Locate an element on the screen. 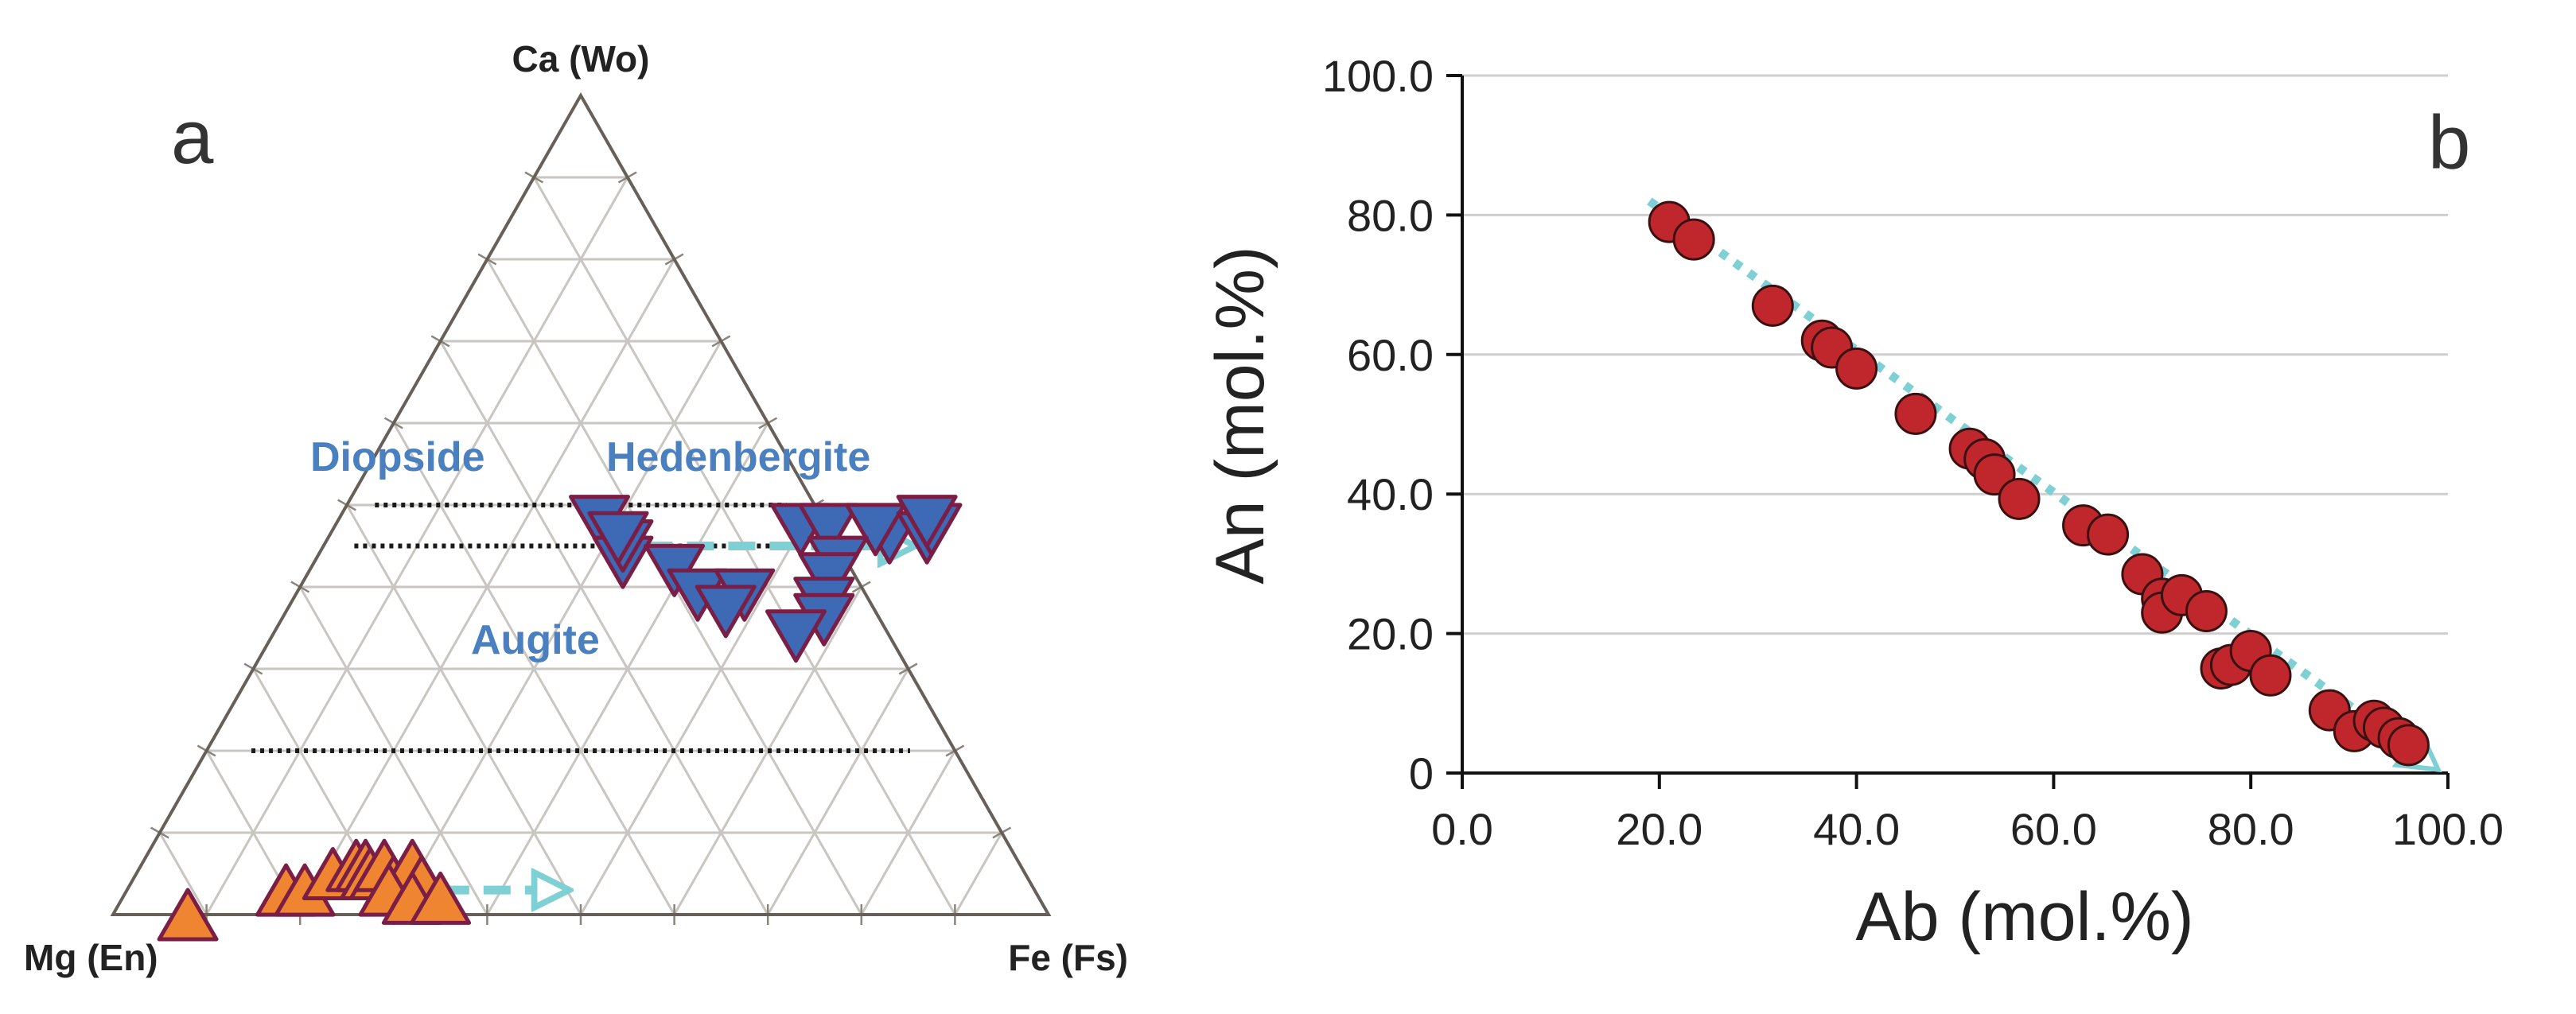  hedenbergite-label: Hedenbergite is located at coordinates (738, 457).